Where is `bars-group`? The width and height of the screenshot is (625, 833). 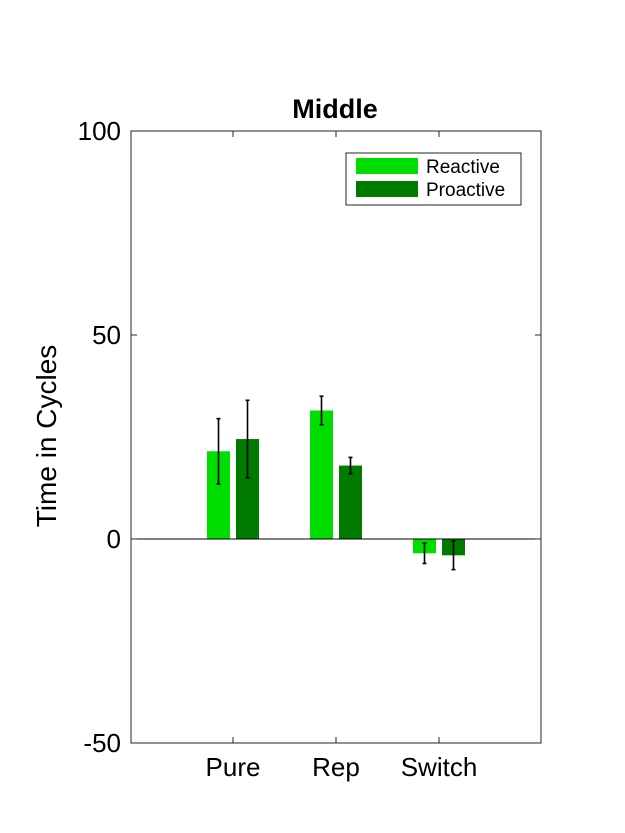
bars-group is located at coordinates (336, 483).